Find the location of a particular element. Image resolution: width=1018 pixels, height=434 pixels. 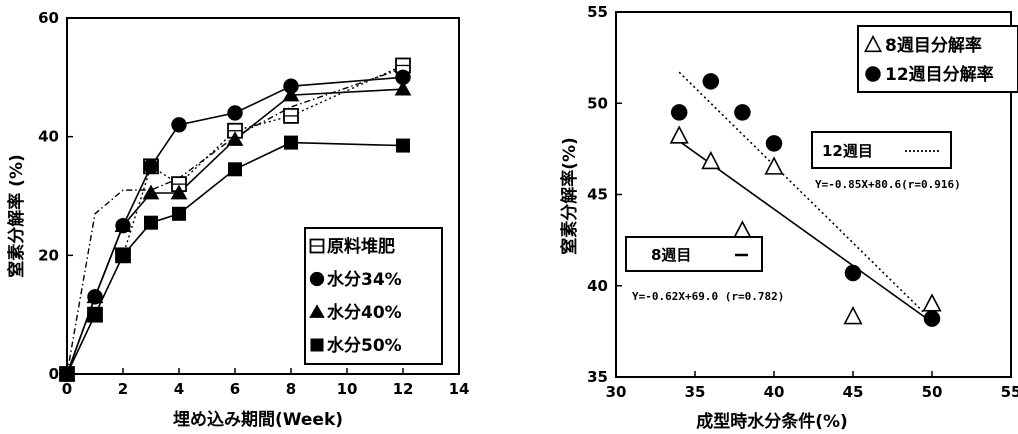

chart1-y-tick-label: 60 is located at coordinates (48, 18).